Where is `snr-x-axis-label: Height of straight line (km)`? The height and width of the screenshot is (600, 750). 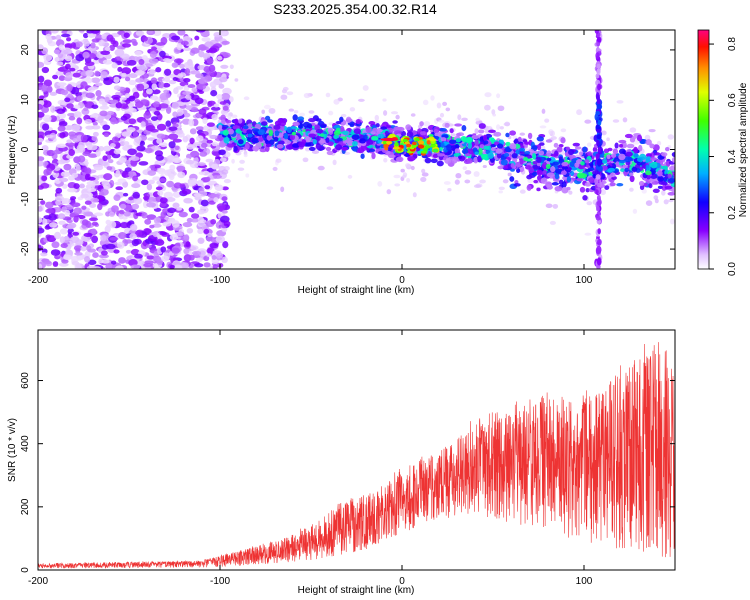
snr-x-axis-label: Height of straight line (km) is located at coordinates (356, 590).